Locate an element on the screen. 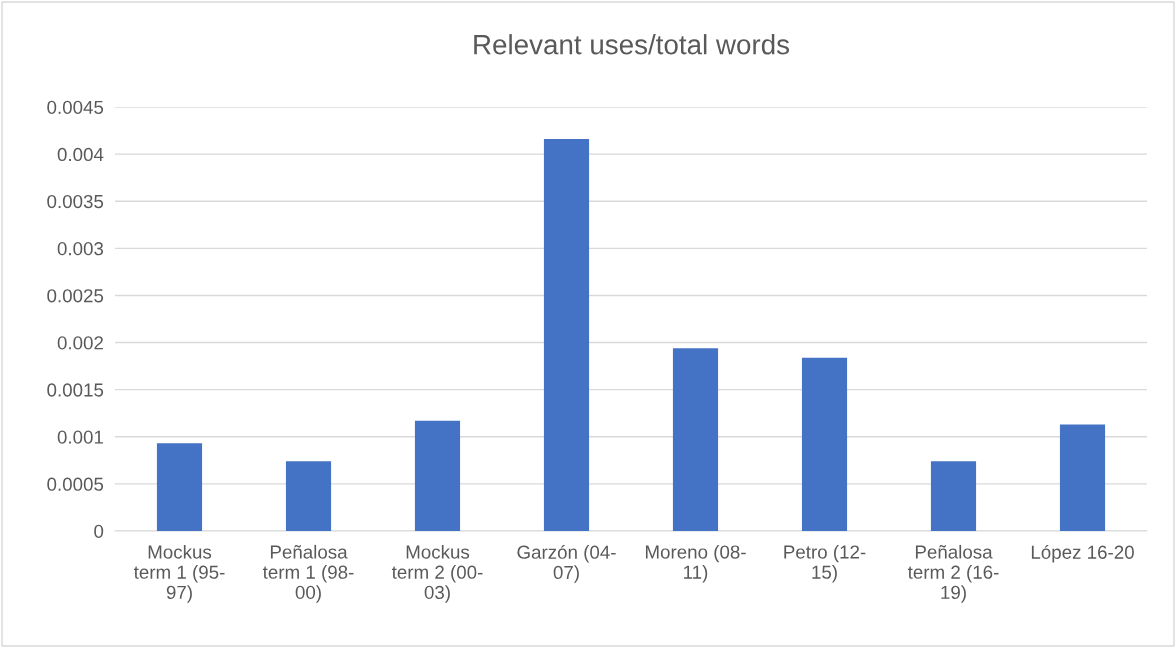 The image size is (1176, 648). y-tick-label: 0.0035 is located at coordinates (75, 201).